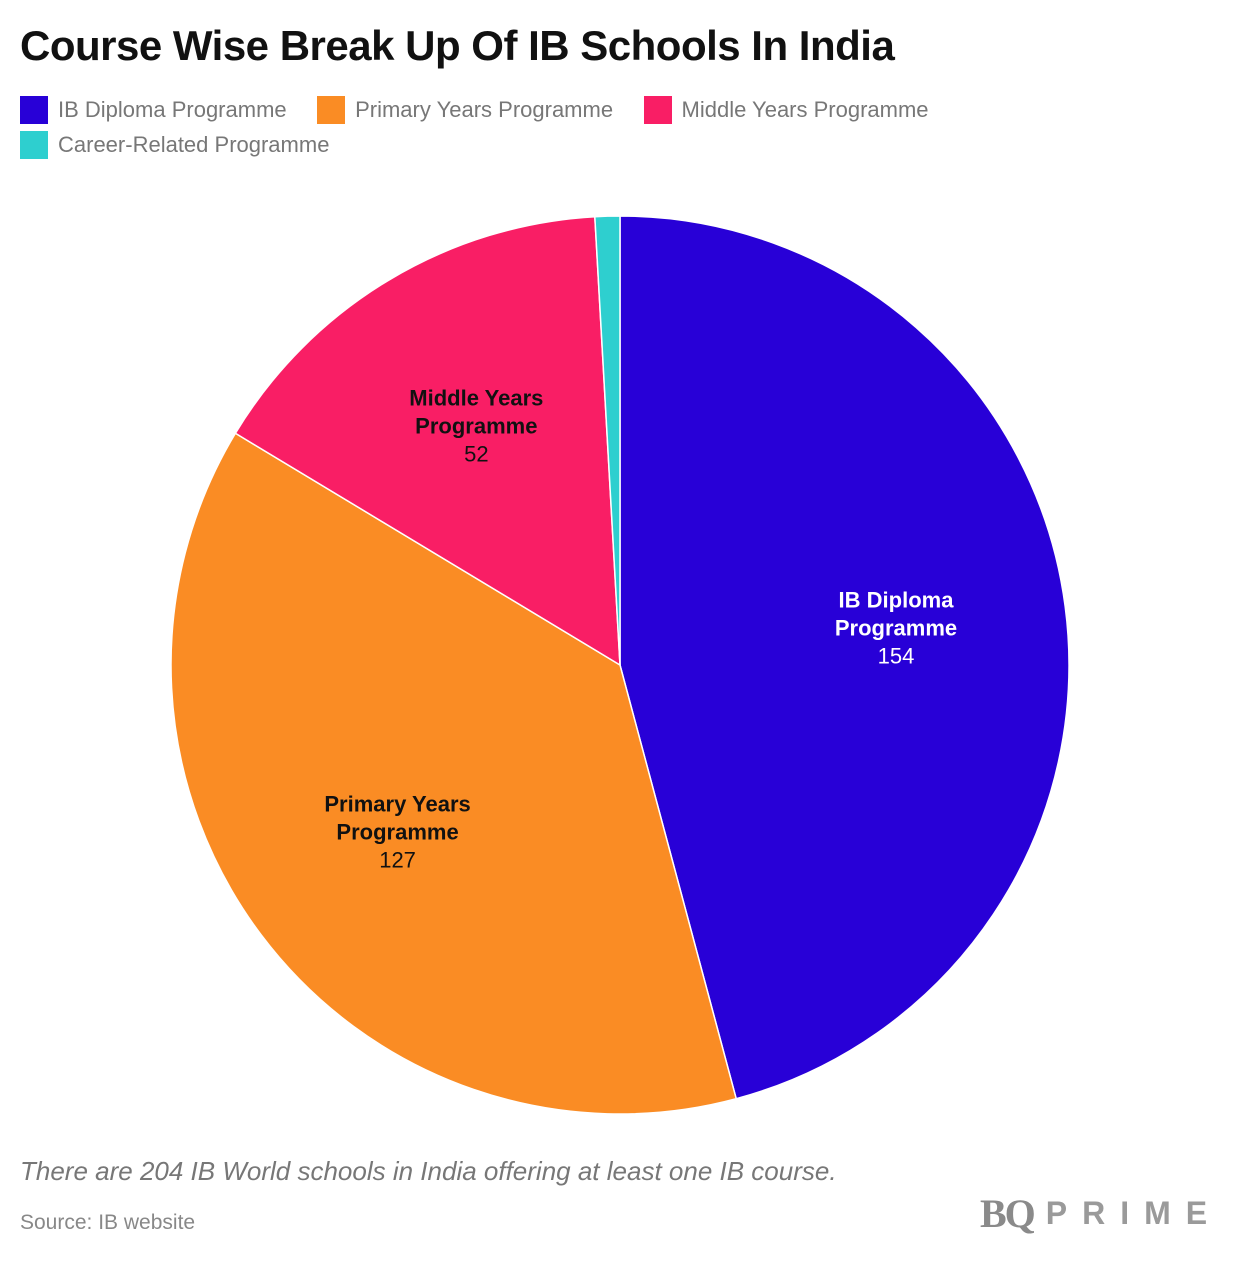  What do you see at coordinates (172, 109) in the screenshot?
I see `legend-label-ib-diploma: IB Diploma Programme` at bounding box center [172, 109].